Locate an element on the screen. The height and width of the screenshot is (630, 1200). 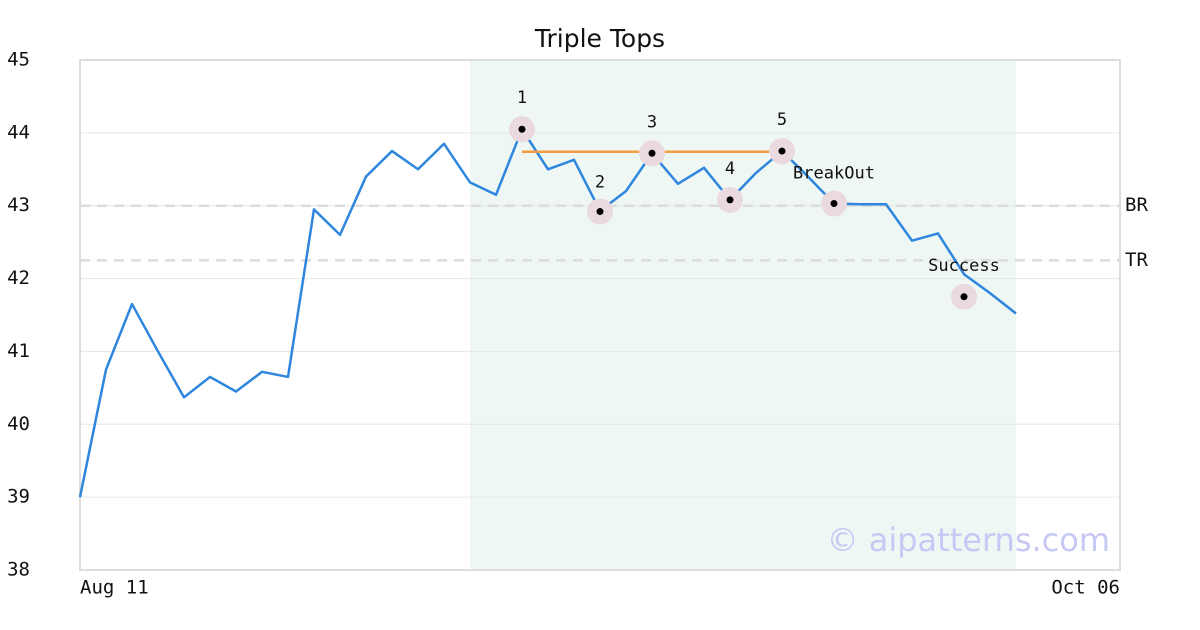
annotation-label: 4 is located at coordinates (730, 169).